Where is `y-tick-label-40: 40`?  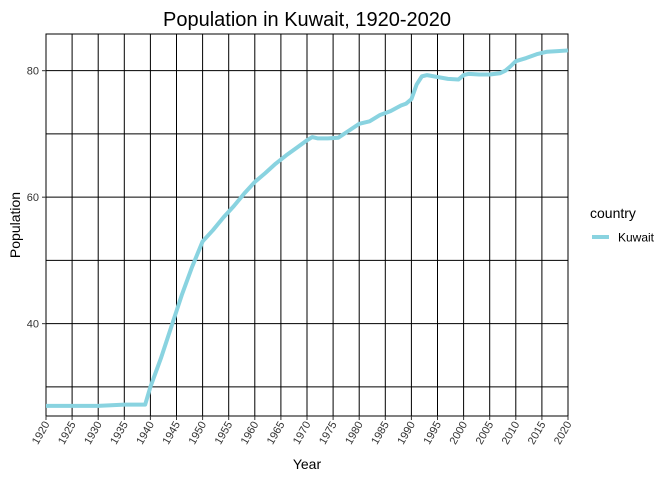
y-tick-label-40: 40 is located at coordinates (33, 325).